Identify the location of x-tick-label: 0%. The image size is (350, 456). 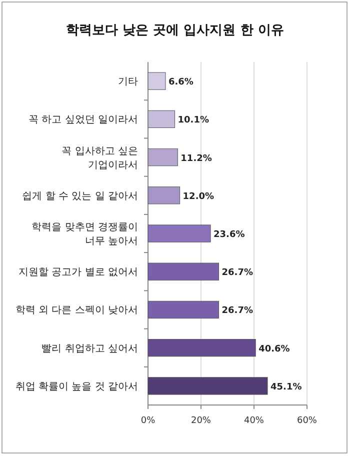
(148, 421).